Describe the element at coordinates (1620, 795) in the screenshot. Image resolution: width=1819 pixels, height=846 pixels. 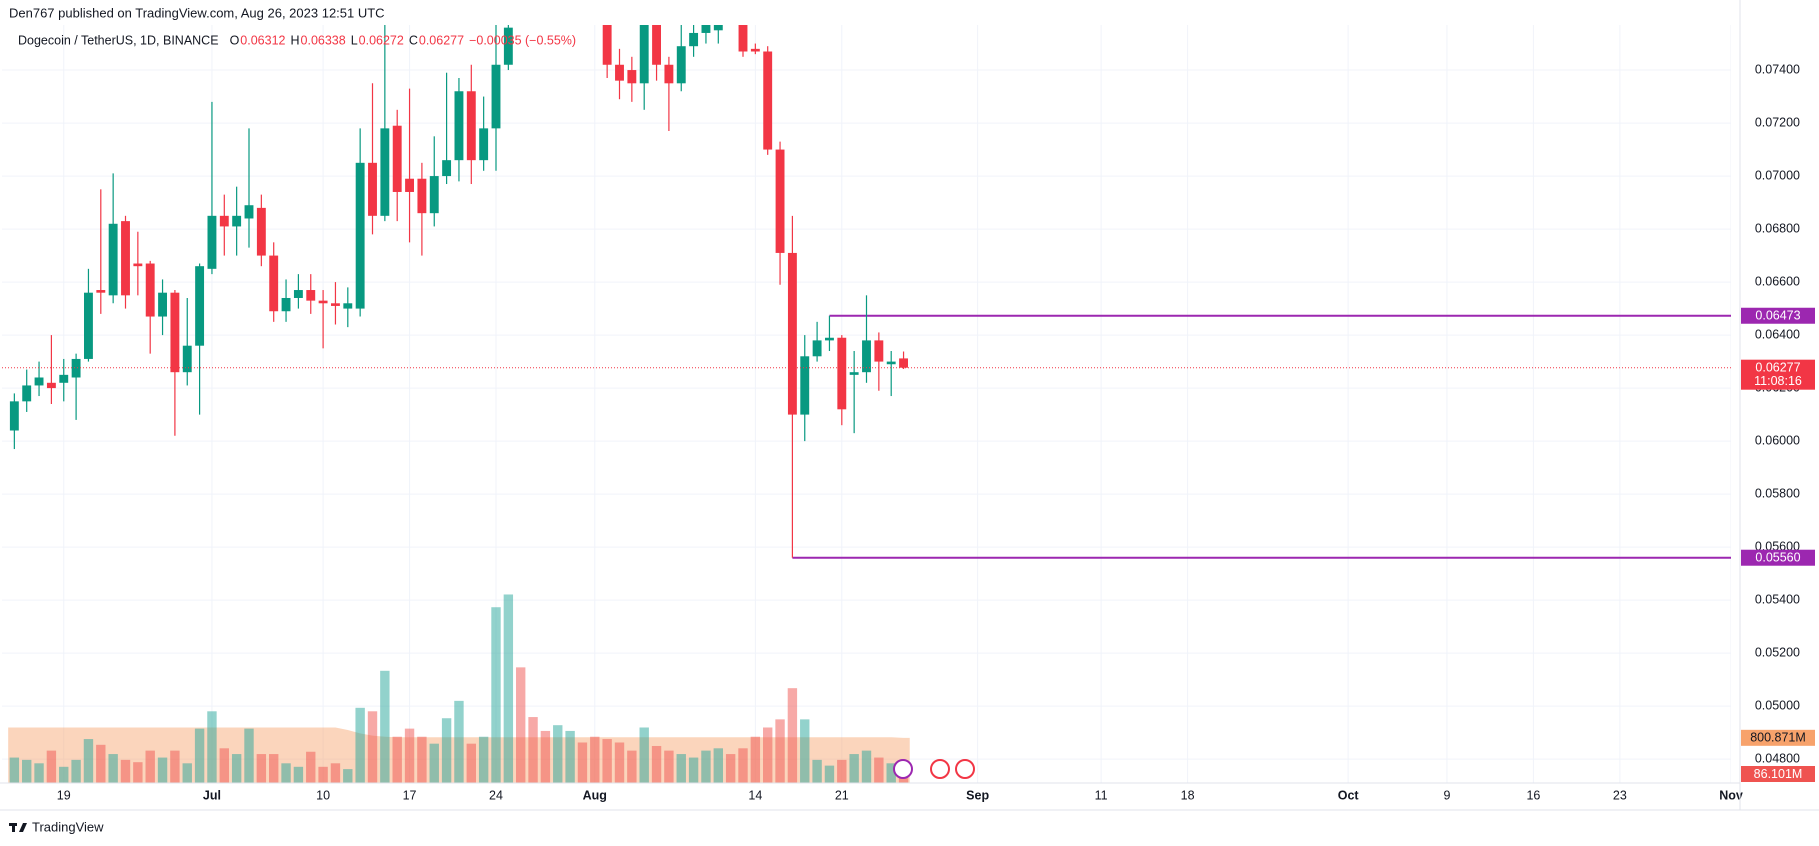
I see `x-tick-label: 23` at that location.